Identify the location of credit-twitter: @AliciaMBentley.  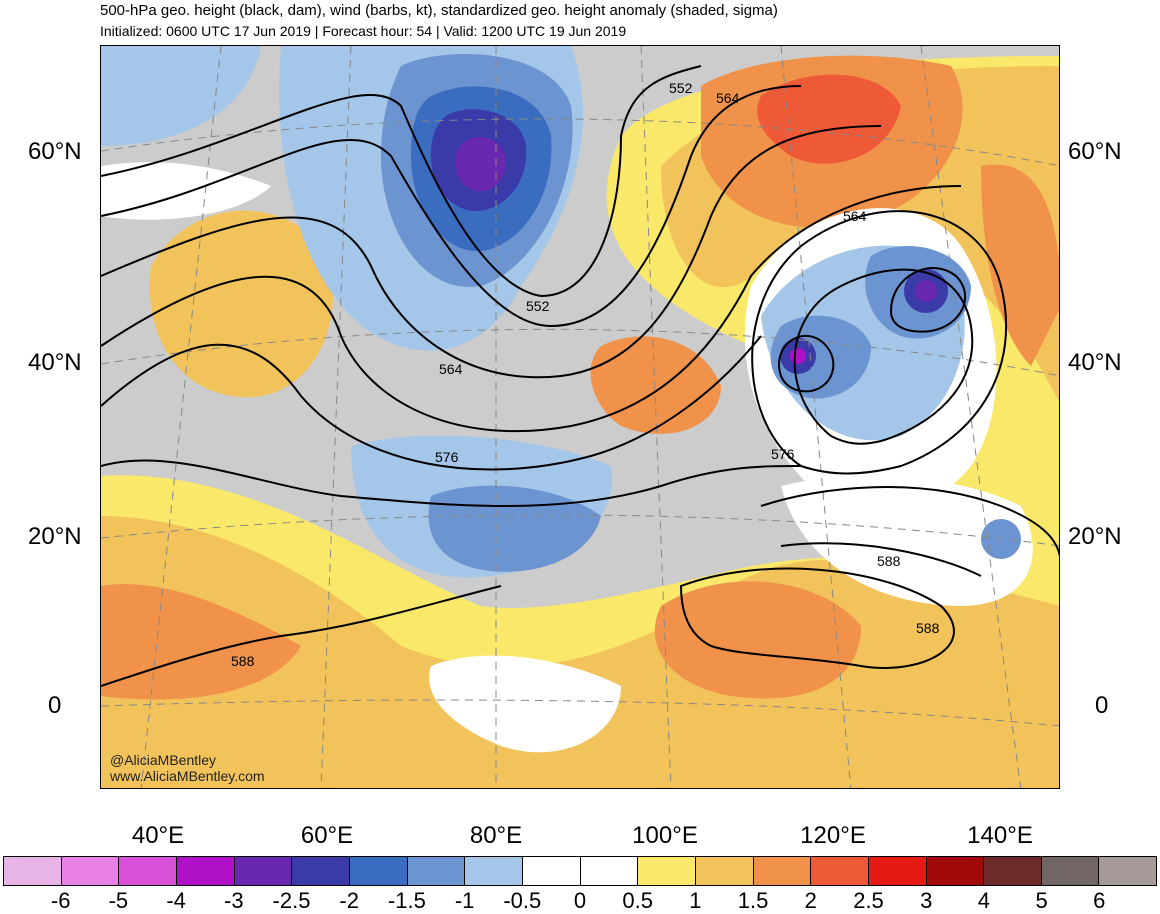
(163, 760).